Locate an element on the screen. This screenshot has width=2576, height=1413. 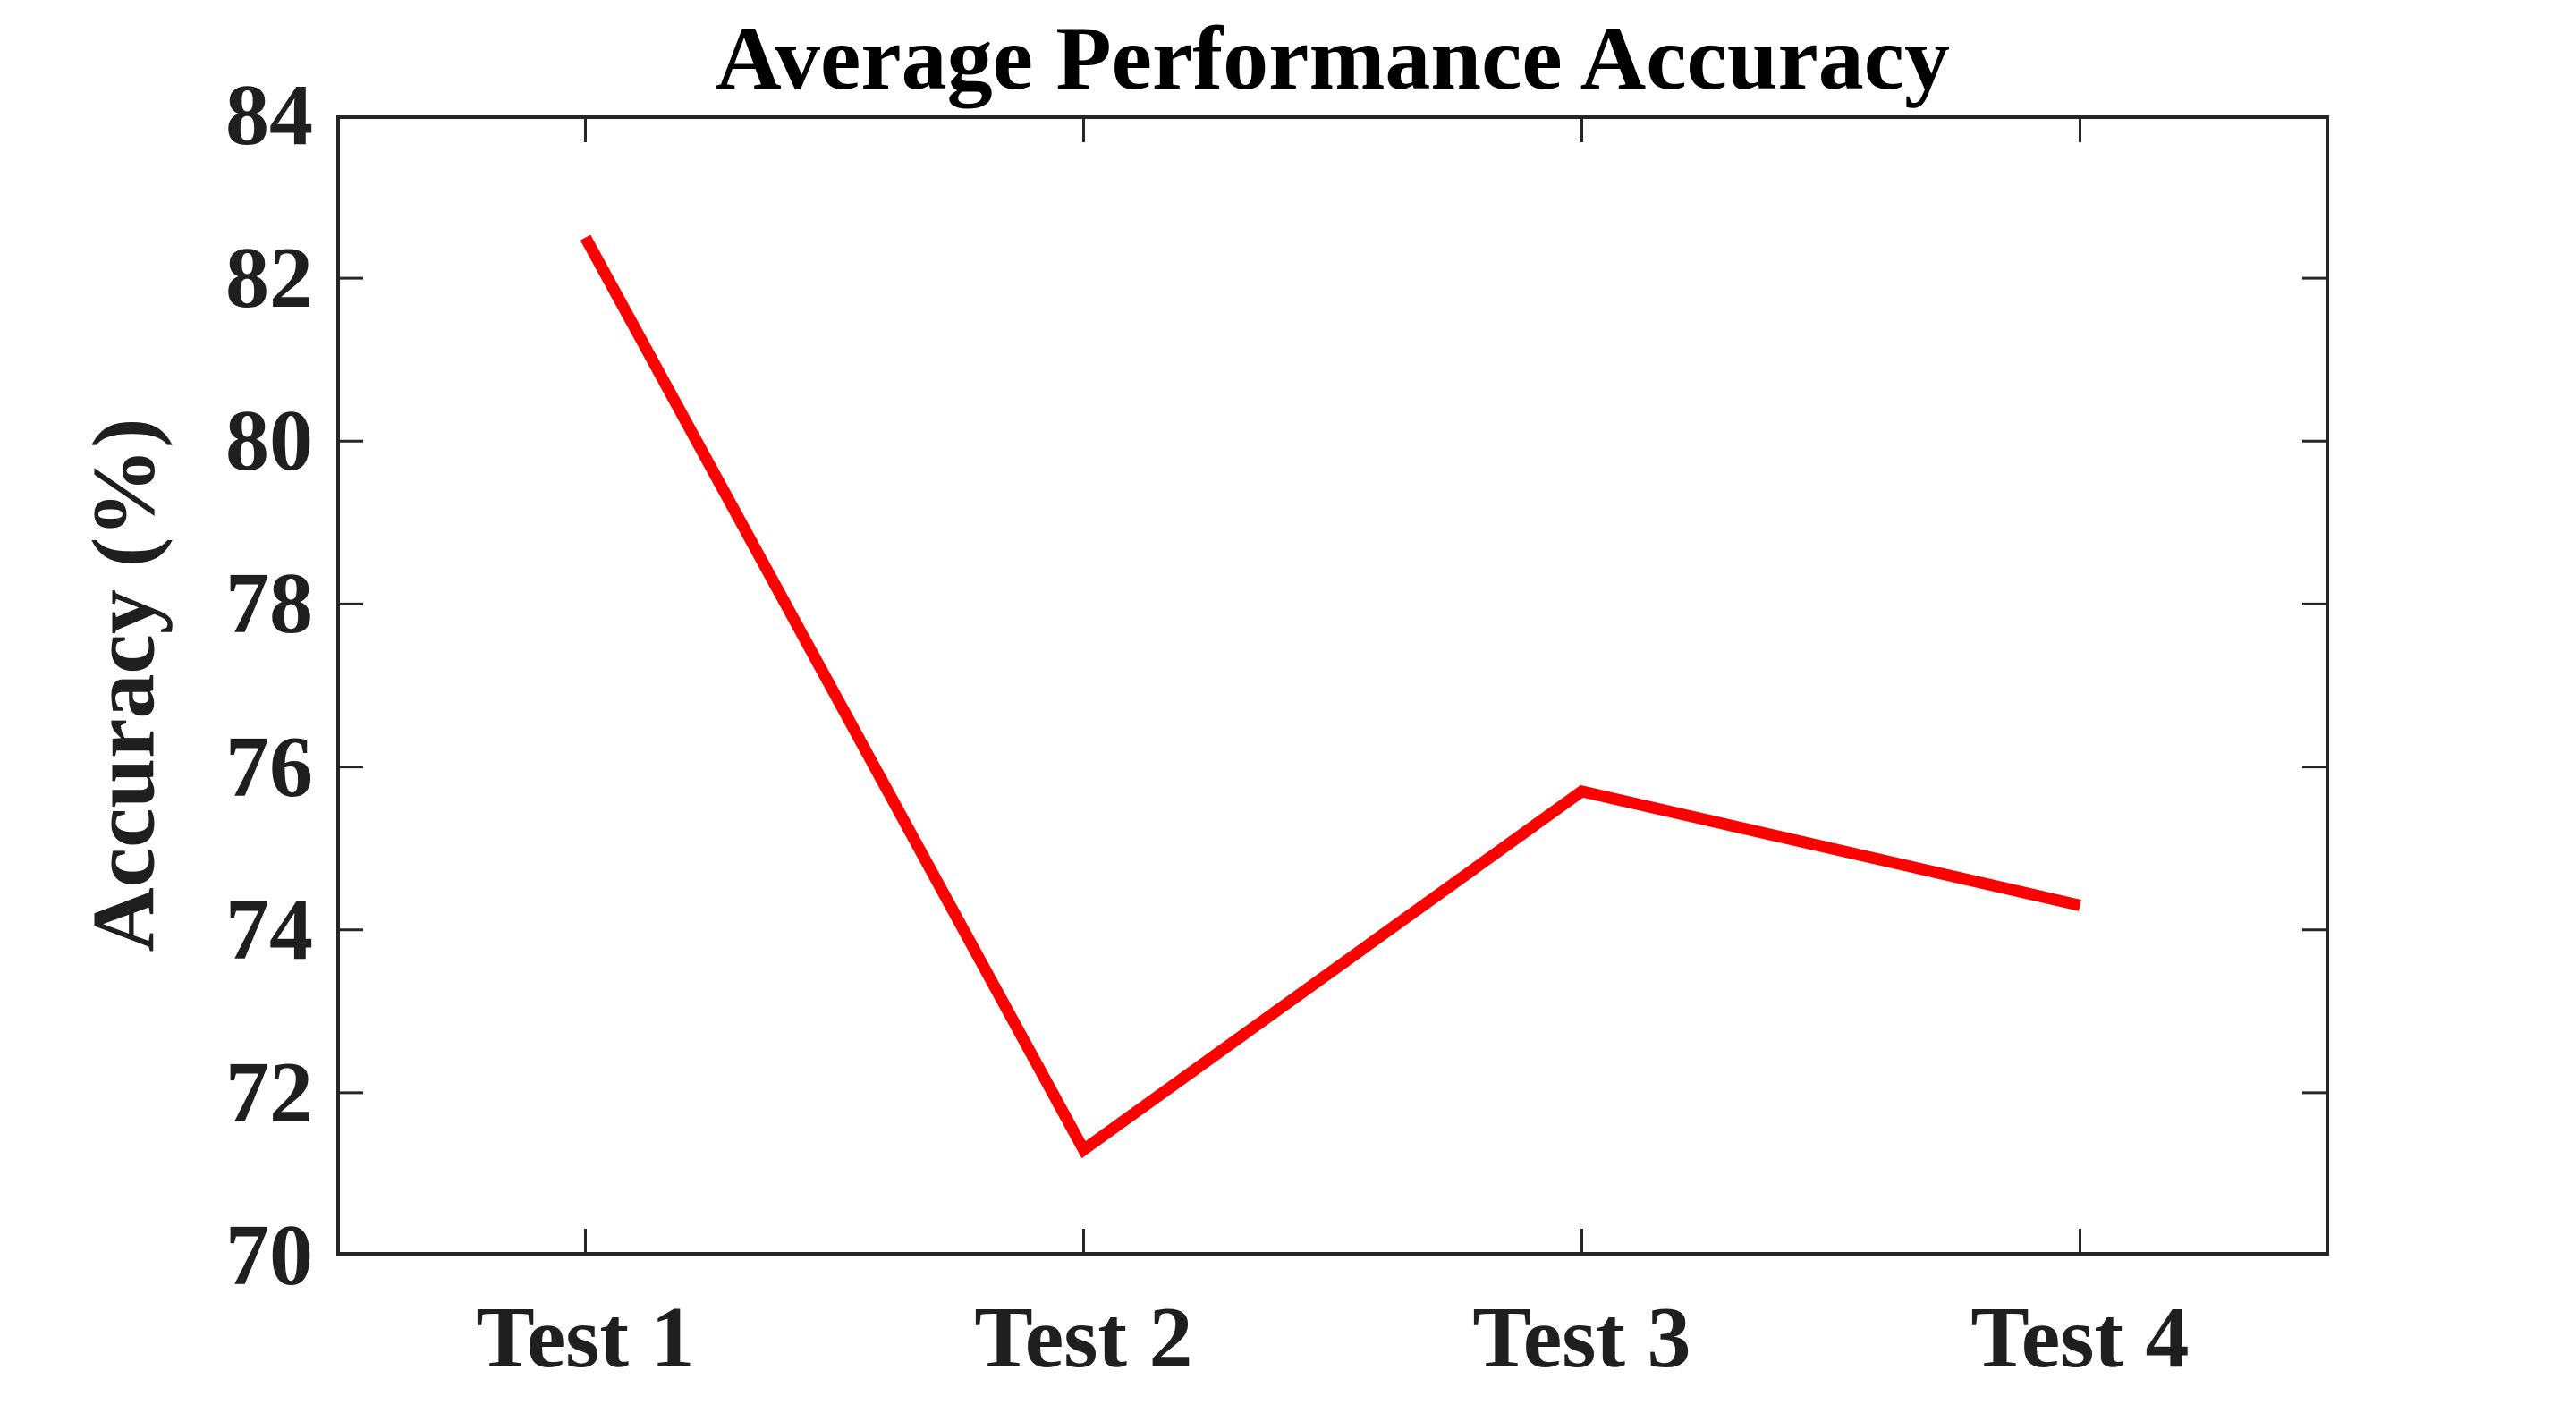
chart-title: Average Performance Accuracy is located at coordinates (1333, 58).